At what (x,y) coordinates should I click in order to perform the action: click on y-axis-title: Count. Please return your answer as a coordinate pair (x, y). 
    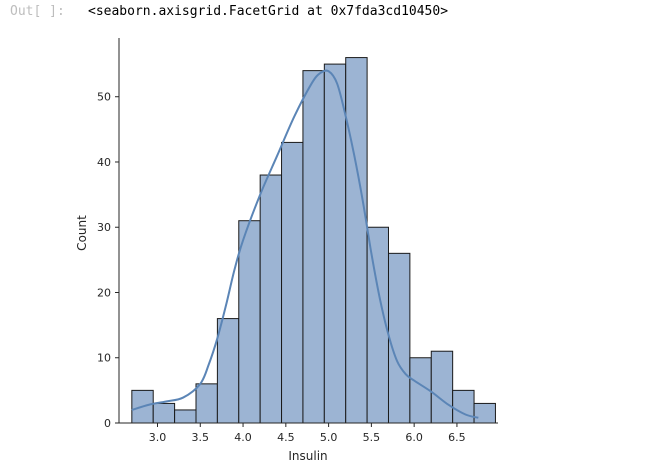
    Looking at the image, I should click on (82, 233).